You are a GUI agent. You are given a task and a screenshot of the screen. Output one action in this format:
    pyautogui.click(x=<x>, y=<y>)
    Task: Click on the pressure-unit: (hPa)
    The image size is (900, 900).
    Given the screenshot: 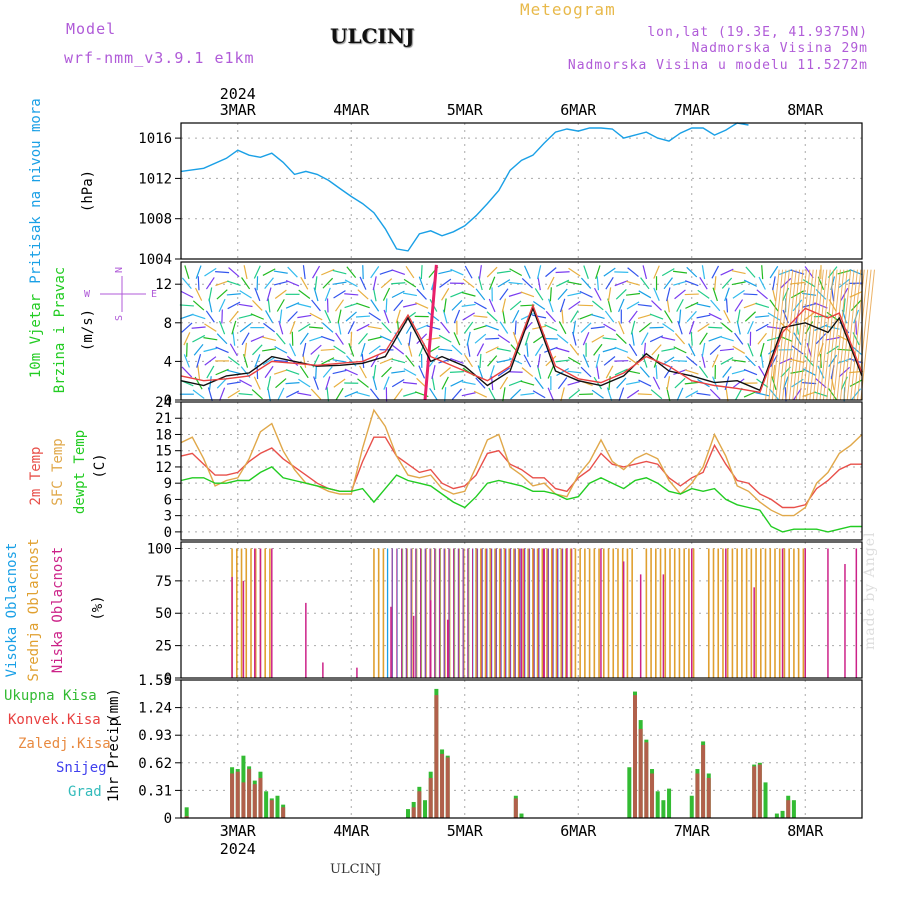 What is the action you would take?
    pyautogui.click(x=88, y=191)
    